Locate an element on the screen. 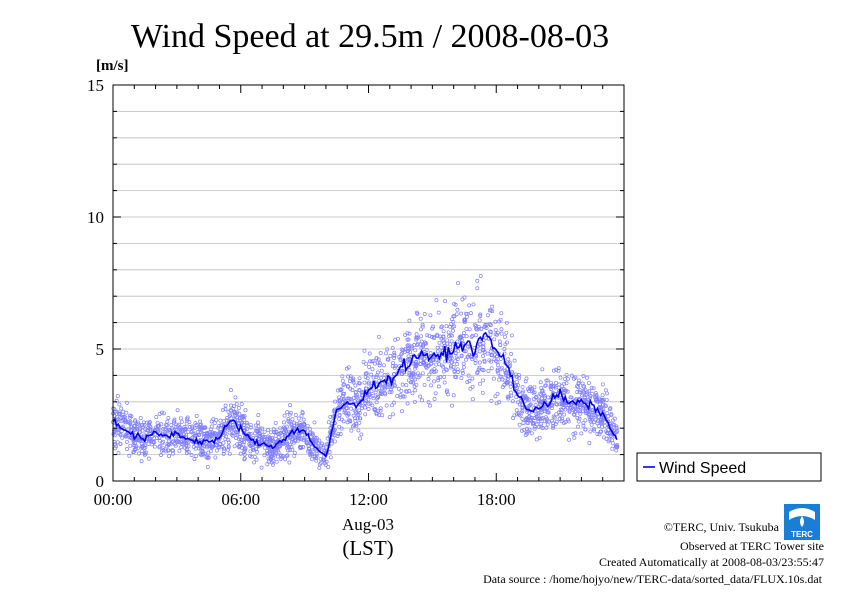 This screenshot has height=595, width=842. y-axis-unit: [m/s] is located at coordinates (112, 66).